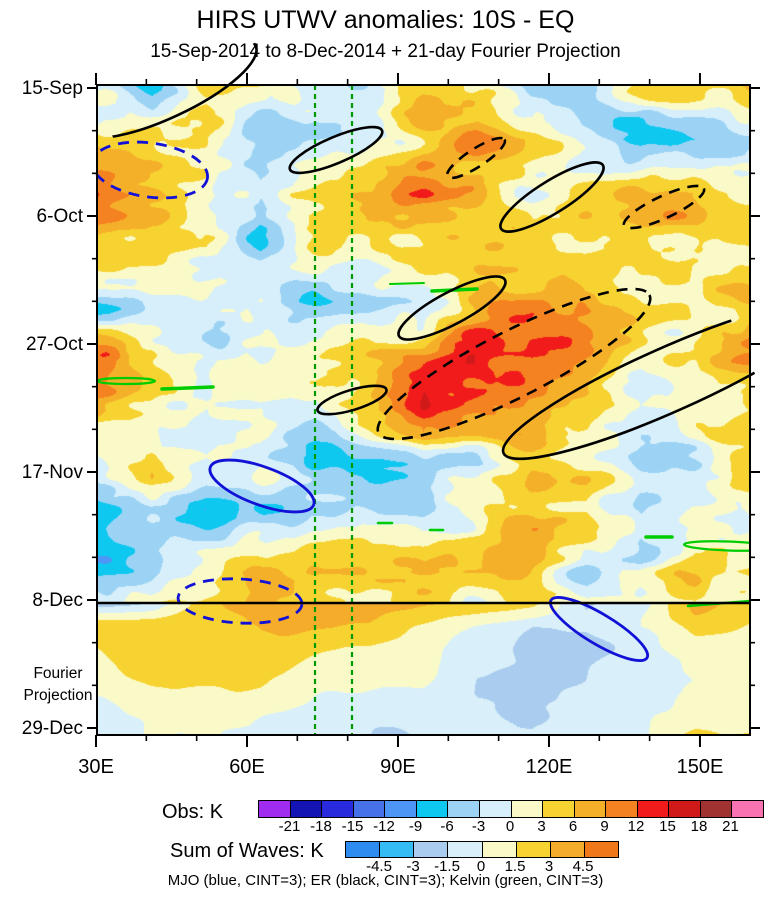 The image size is (771, 900). Describe the element at coordinates (193, 812) in the screenshot. I see `obs-colorbar-label: Obs: K` at that location.